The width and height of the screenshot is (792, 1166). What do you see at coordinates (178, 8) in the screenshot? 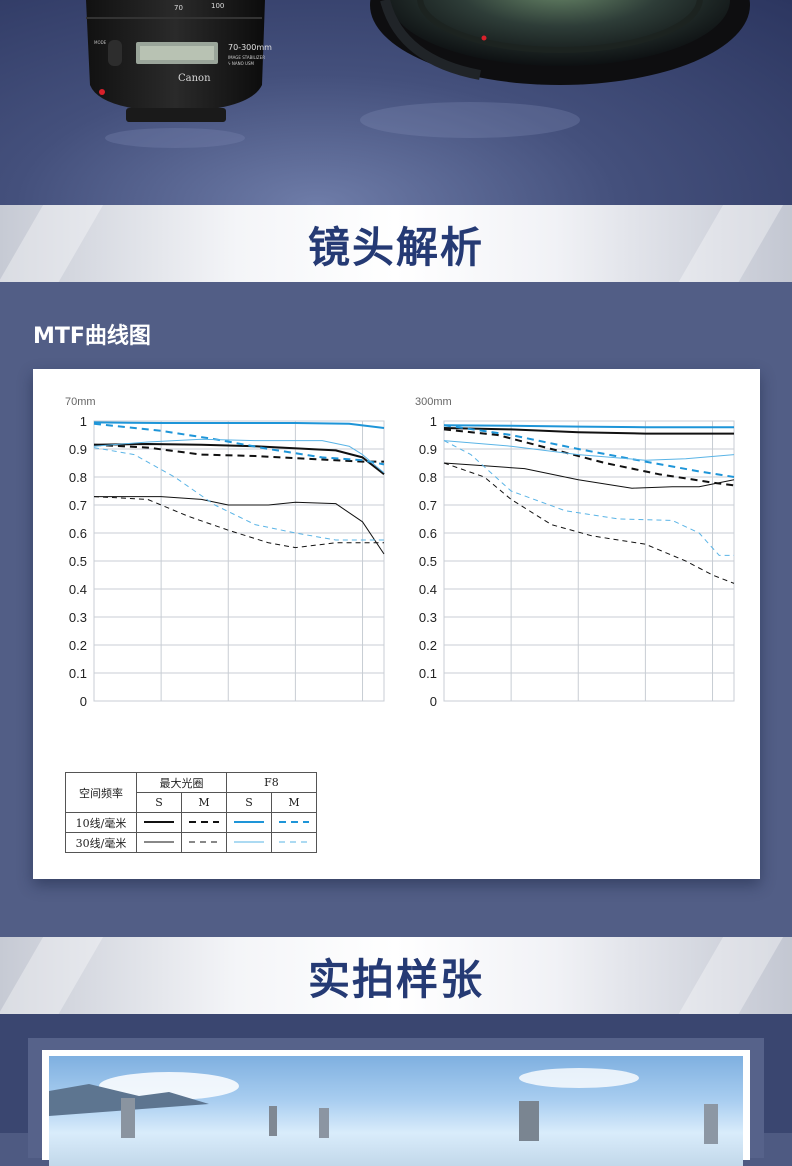
I see `scale-mark-70: 70` at bounding box center [178, 8].